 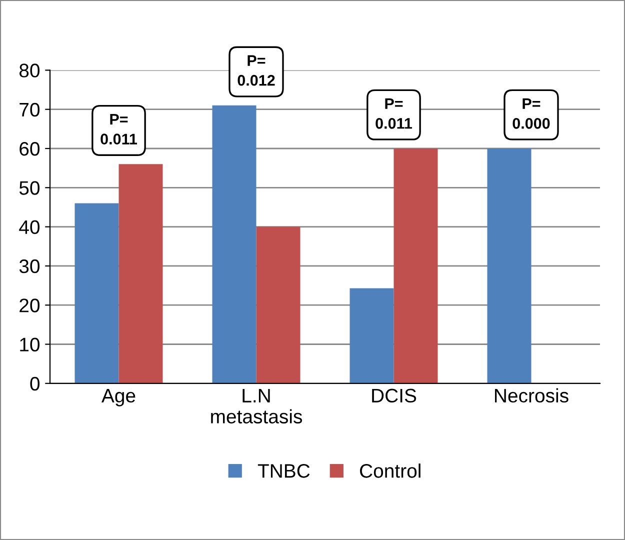 What do you see at coordinates (29, 71) in the screenshot?
I see `y-tick-label: 80` at bounding box center [29, 71].